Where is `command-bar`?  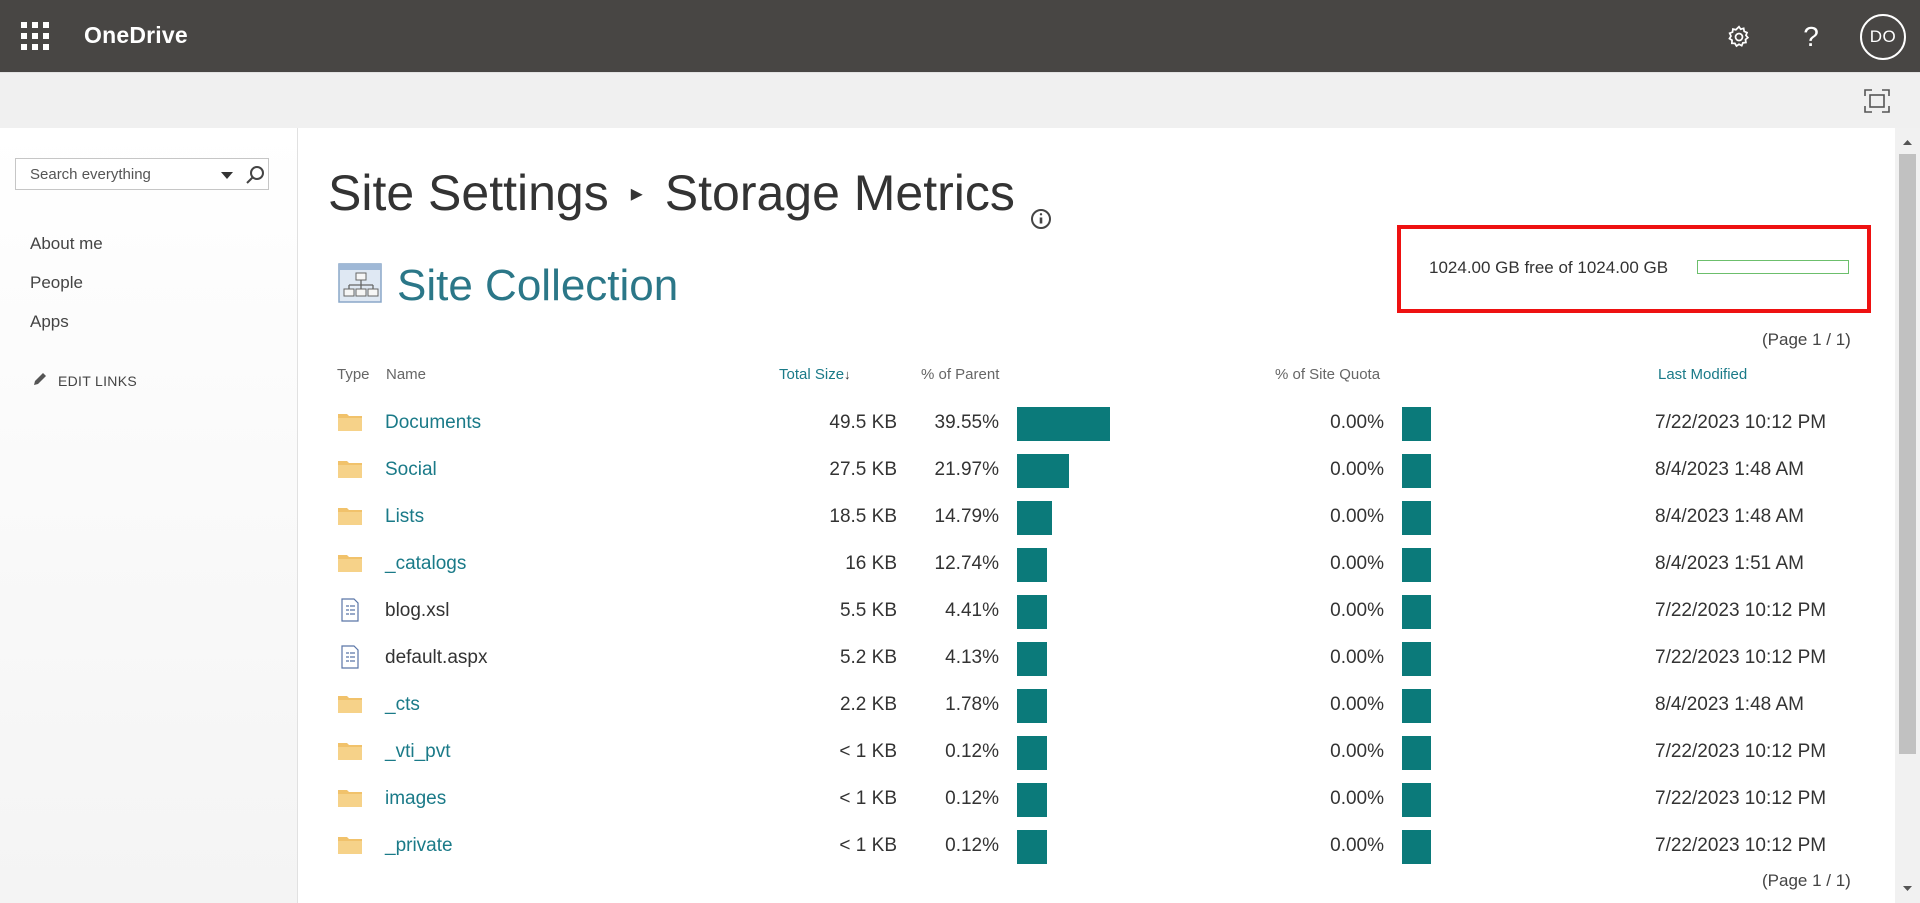 command-bar is located at coordinates (960, 100).